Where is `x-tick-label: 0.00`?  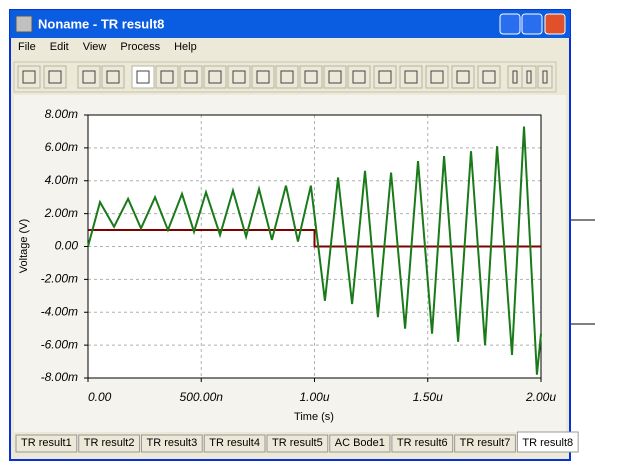
x-tick-label: 0.00 is located at coordinates (100, 397).